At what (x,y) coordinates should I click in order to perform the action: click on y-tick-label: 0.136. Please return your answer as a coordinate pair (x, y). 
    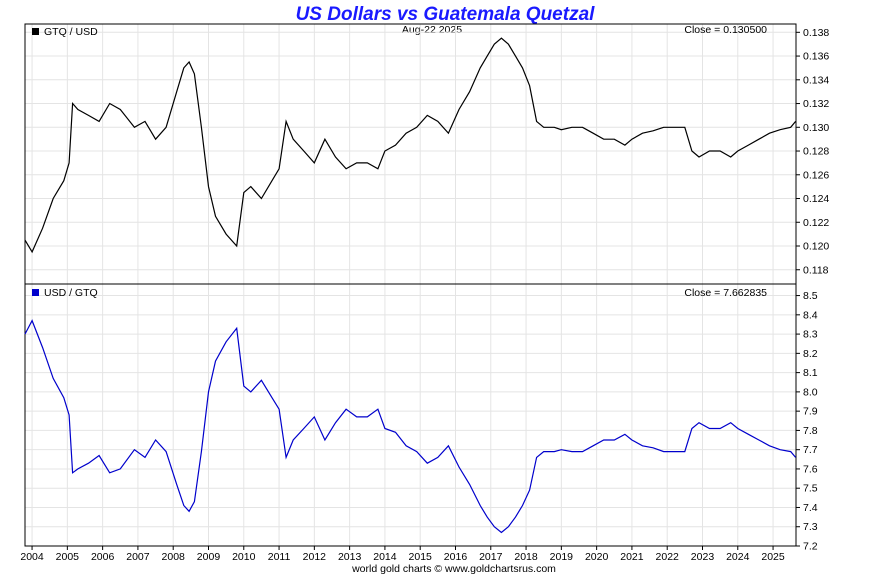
    Looking at the image, I should click on (816, 57).